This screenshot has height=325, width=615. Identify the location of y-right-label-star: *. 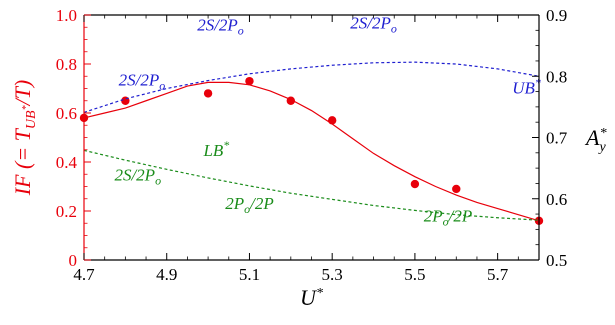
(603, 133).